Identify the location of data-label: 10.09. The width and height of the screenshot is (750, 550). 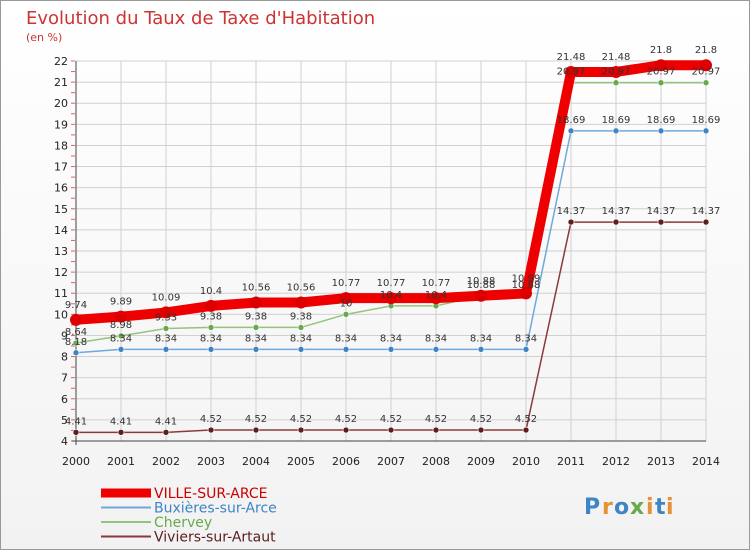
(166, 297).